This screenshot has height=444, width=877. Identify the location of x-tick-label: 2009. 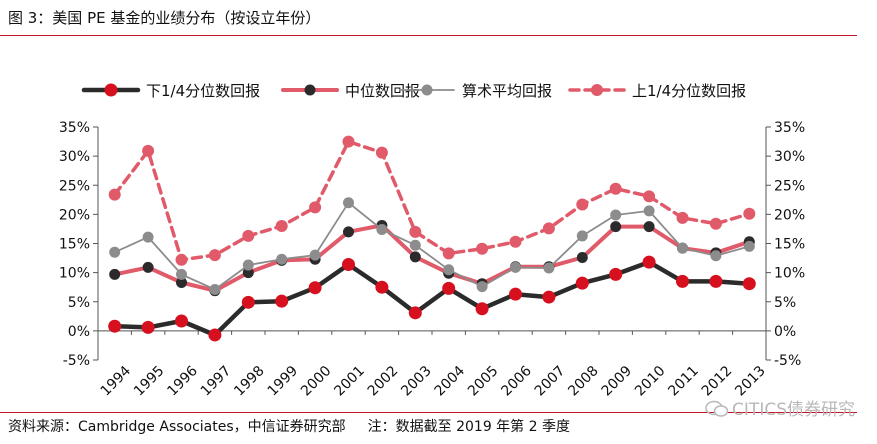
(617, 381).